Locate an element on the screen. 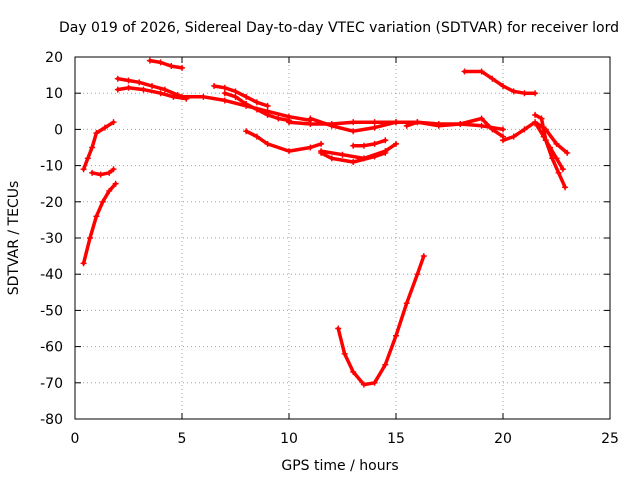 The height and width of the screenshot is (480, 640). x-tick-label: 5 is located at coordinates (182, 439).